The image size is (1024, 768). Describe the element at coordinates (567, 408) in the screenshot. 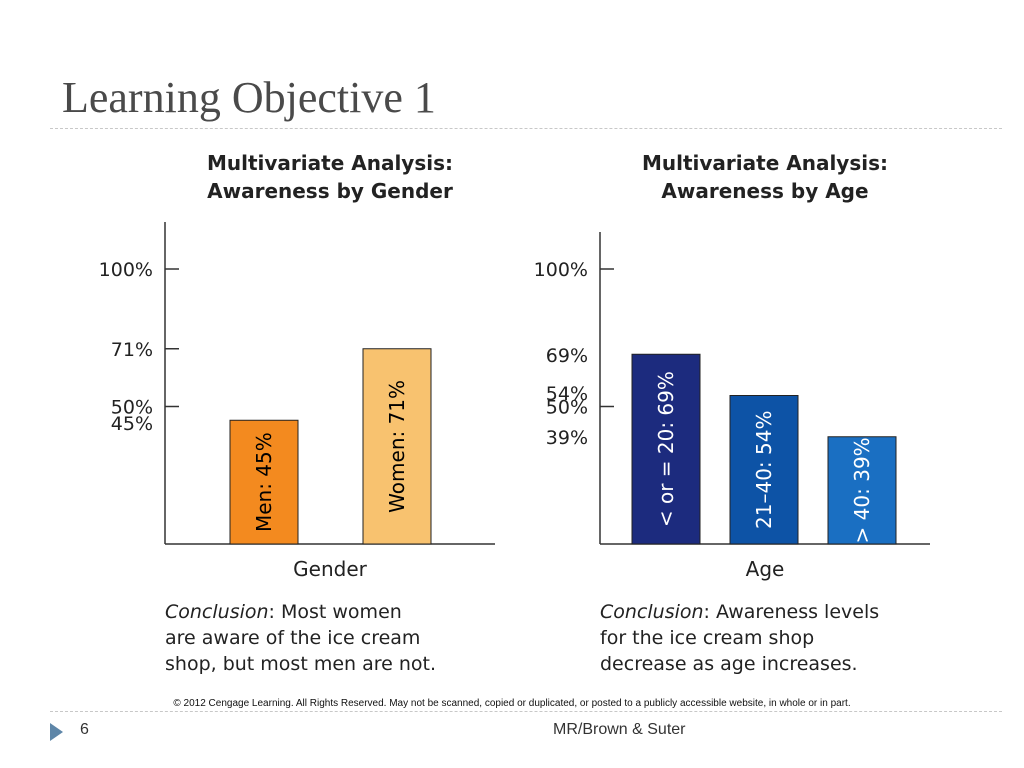

I see `age-tick-label: 50%` at that location.